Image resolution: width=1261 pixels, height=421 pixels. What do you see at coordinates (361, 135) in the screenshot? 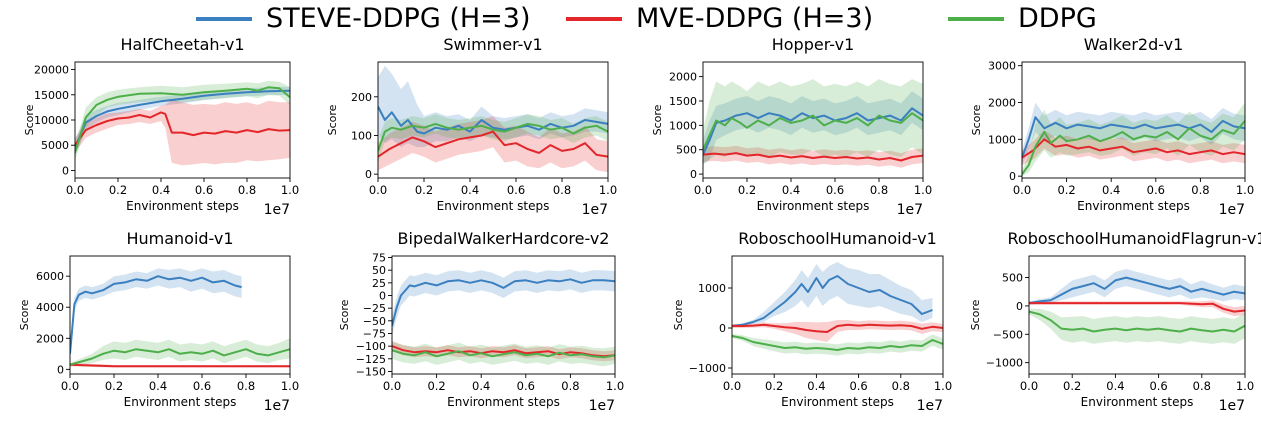
I see `y-tick-label: 100` at bounding box center [361, 135].